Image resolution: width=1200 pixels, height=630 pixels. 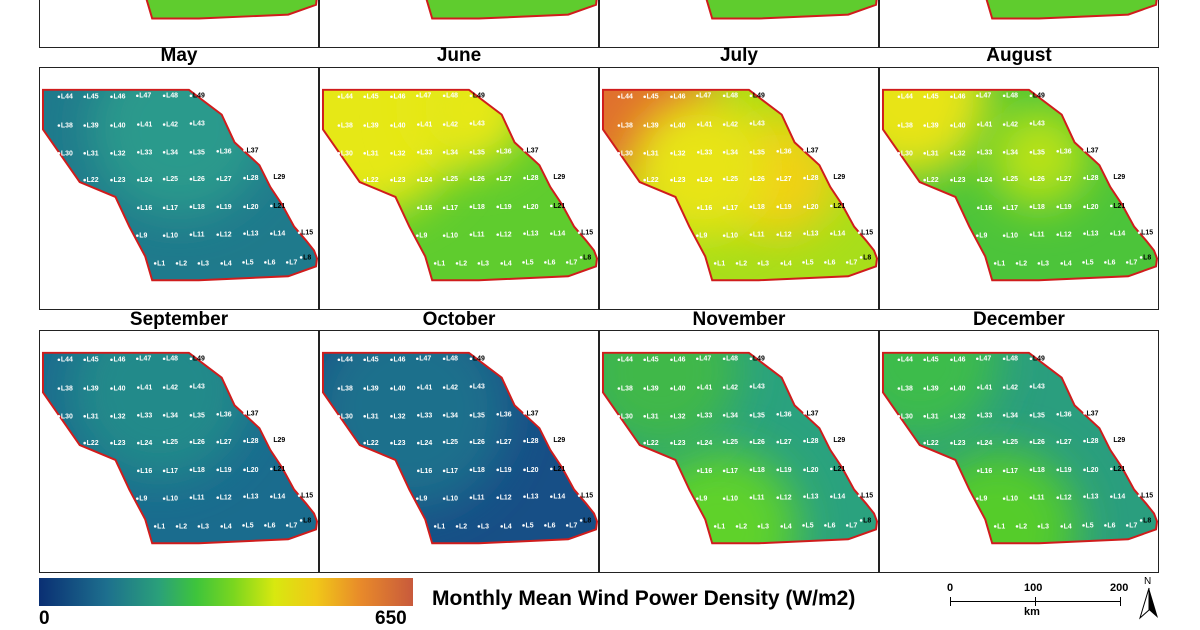 I want to click on station-label-l18: L18, so click(x=479, y=207).